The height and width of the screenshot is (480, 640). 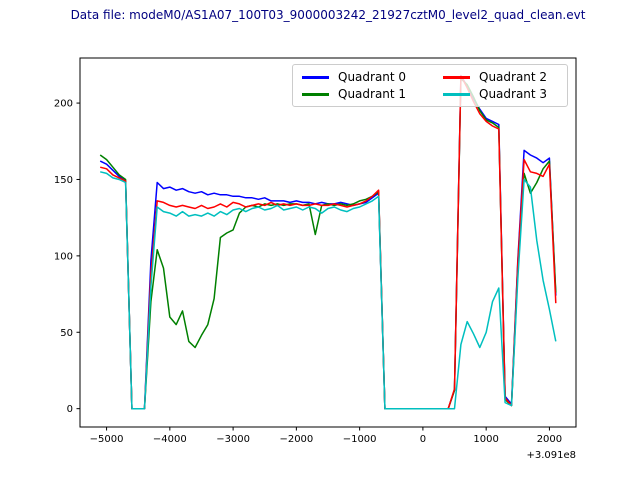 I want to click on legend-item-quadrant-0: Quadrant 0, so click(x=359, y=77).